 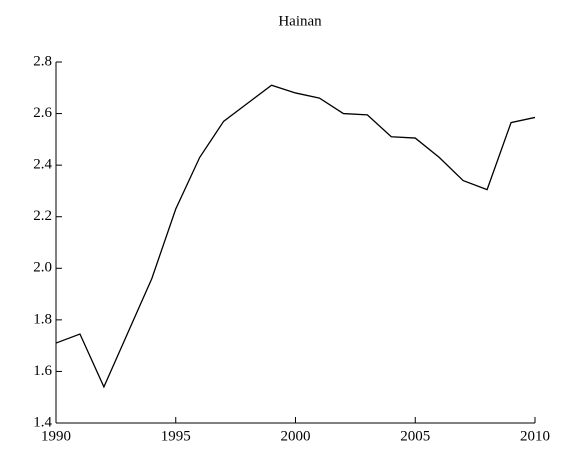 What do you see at coordinates (415, 436) in the screenshot?
I see `x-tick-label: 2005` at bounding box center [415, 436].